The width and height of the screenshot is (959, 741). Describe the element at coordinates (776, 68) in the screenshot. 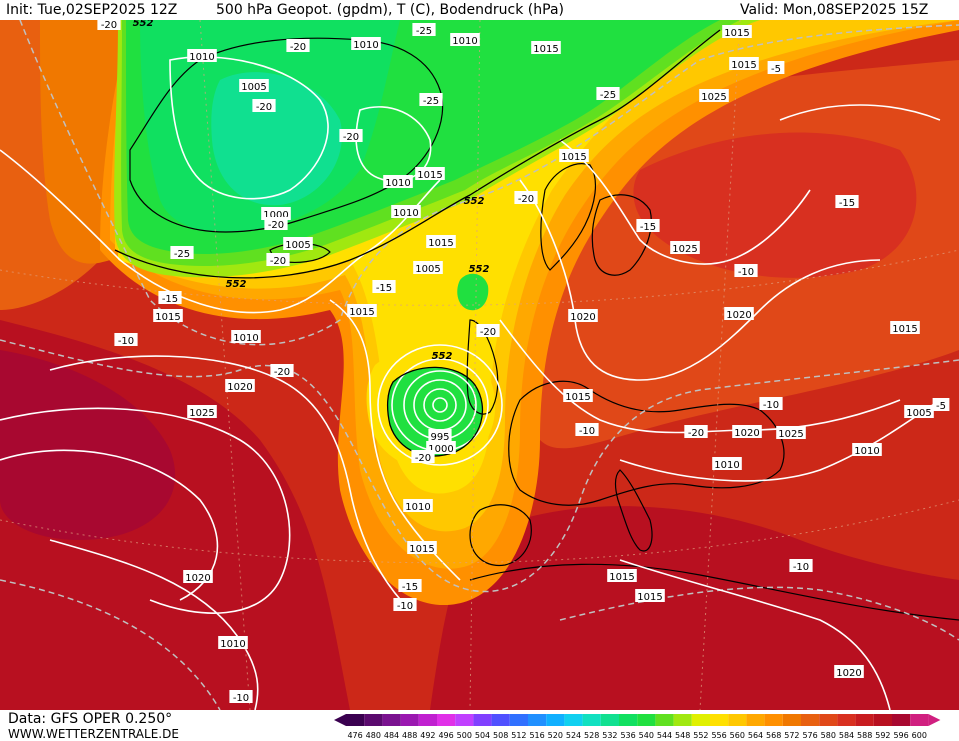

I see `temperature-label: -5` at that location.